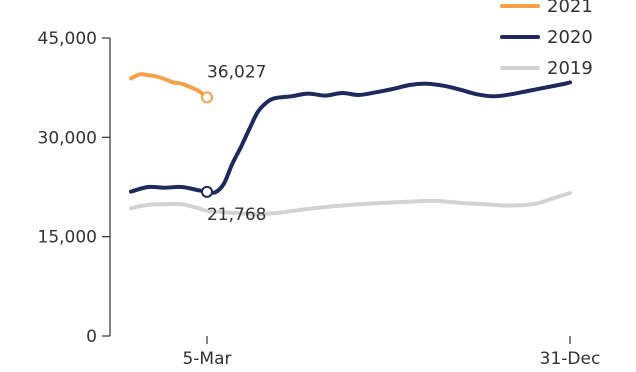 Image resolution: width=636 pixels, height=372 pixels. Describe the element at coordinates (350, 204) in the screenshot. I see `series-line-2019` at that location.